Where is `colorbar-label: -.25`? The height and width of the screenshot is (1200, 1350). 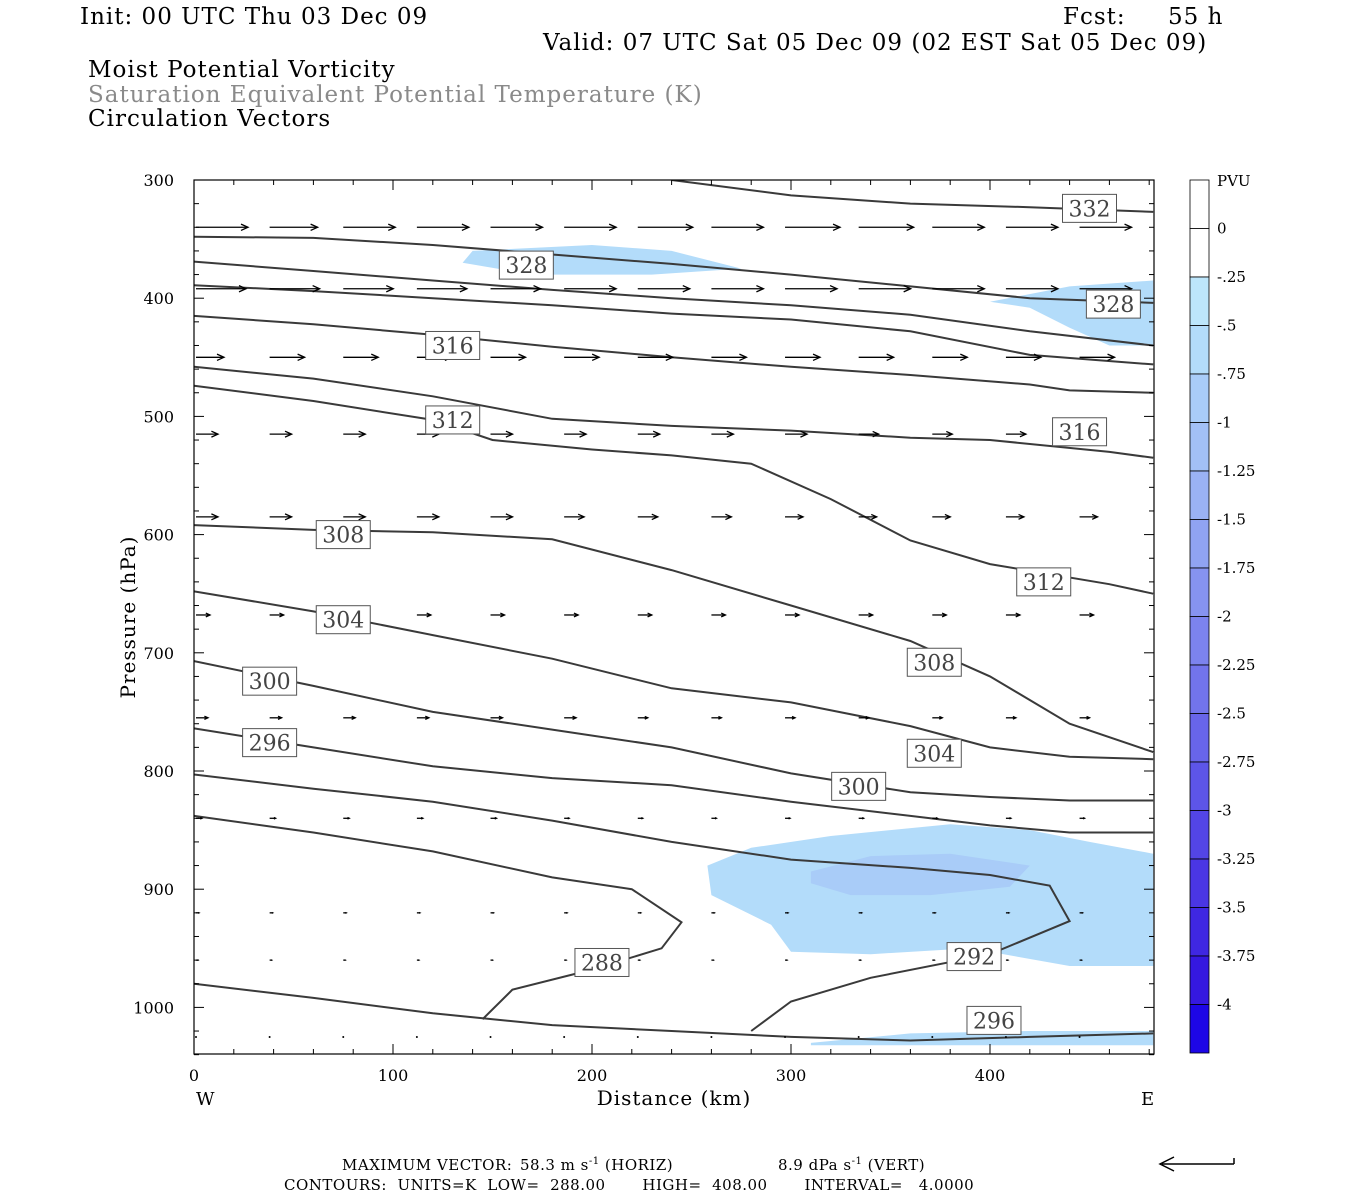
colorbar-label: -.25 is located at coordinates (1231, 277).